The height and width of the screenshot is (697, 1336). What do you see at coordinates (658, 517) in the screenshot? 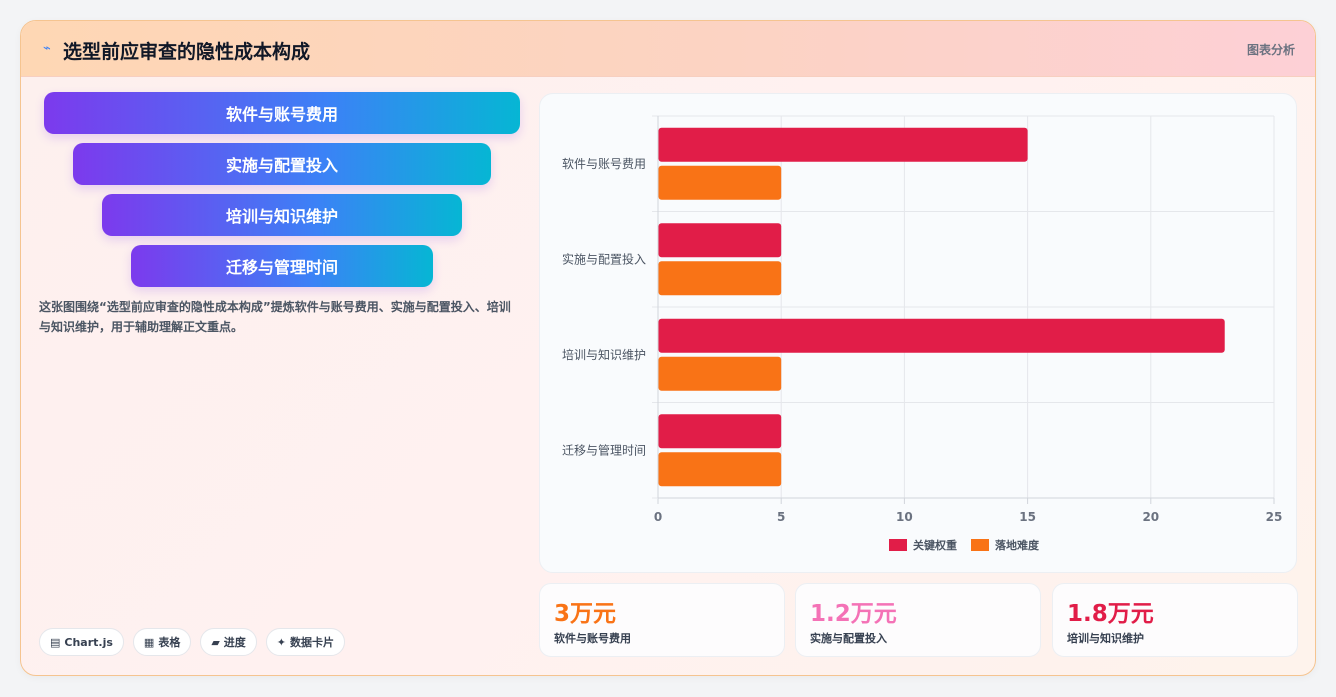
I see `x-tick-label: 0` at bounding box center [658, 517].